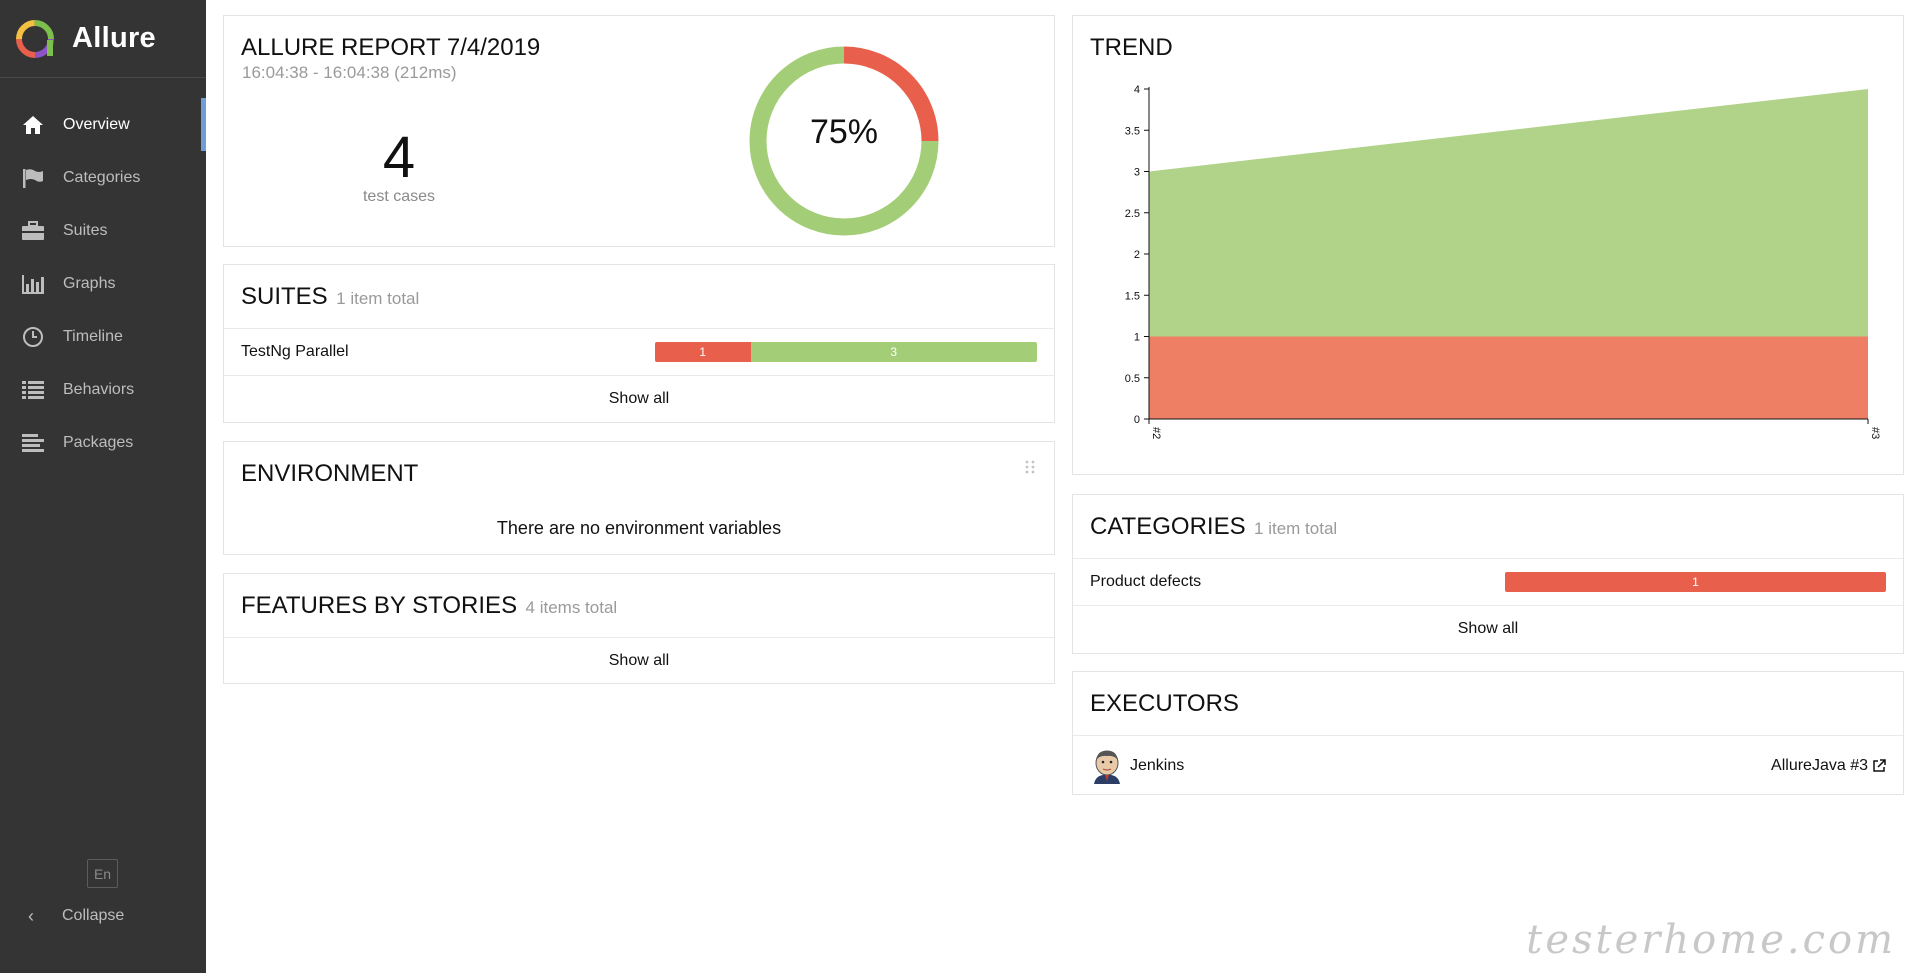  I want to click on report-title: ALLURE REPORT 7/4/2019, so click(391, 47).